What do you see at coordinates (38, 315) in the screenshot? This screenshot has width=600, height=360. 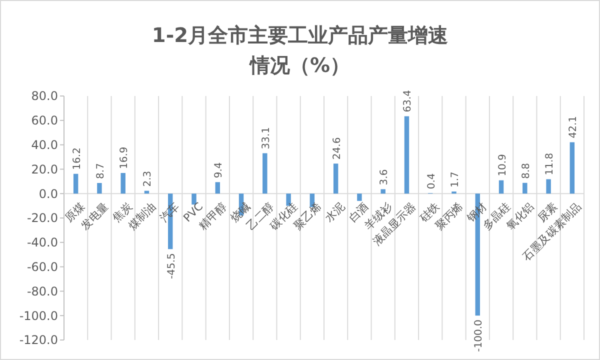 I see `y-tick-label: -100.0` at bounding box center [38, 315].